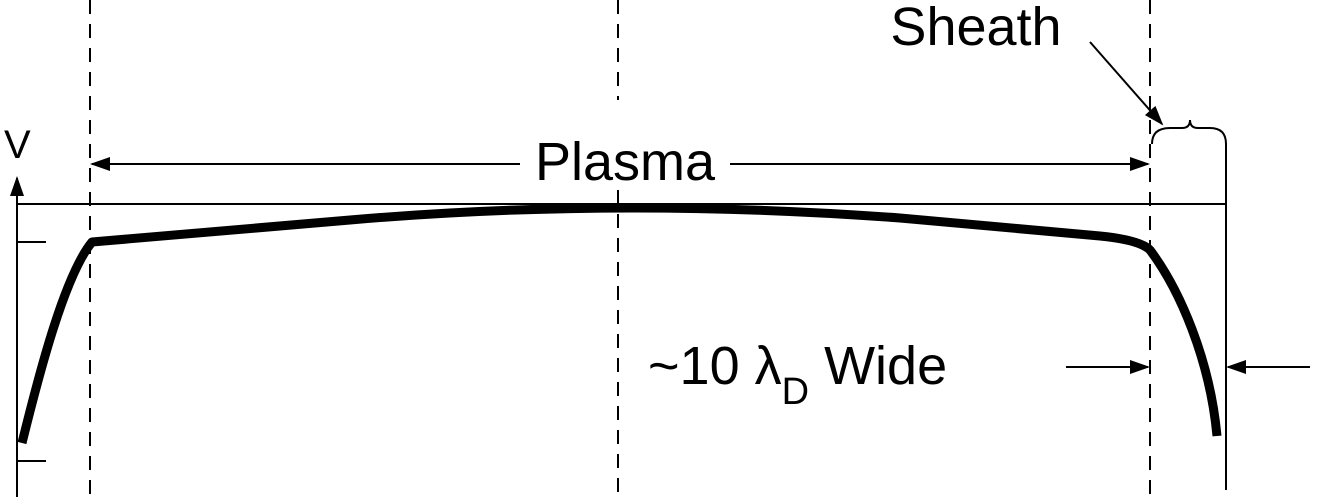  Describe the element at coordinates (1126, 83) in the screenshot. I see `sheath-pointer-arrow` at that location.